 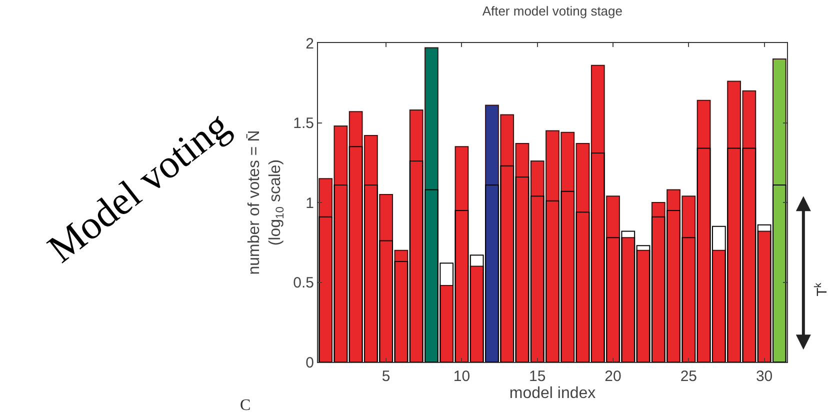 What do you see at coordinates (310, 43) in the screenshot?
I see `y-tick-label: 2` at bounding box center [310, 43].